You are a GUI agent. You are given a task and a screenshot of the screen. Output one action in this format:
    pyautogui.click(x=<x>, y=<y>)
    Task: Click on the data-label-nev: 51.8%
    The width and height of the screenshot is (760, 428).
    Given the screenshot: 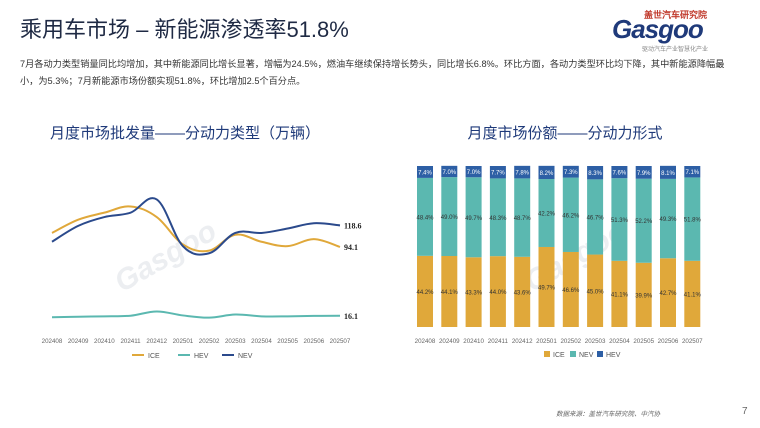 What is the action you would take?
    pyautogui.click(x=693, y=221)
    